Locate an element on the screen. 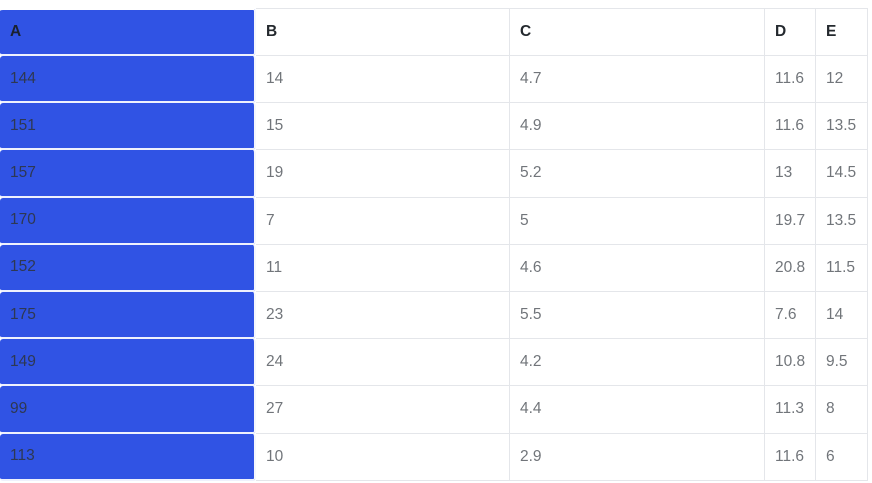 This screenshot has height=483, width=872. cell-e-row4: 13.5 is located at coordinates (842, 221).